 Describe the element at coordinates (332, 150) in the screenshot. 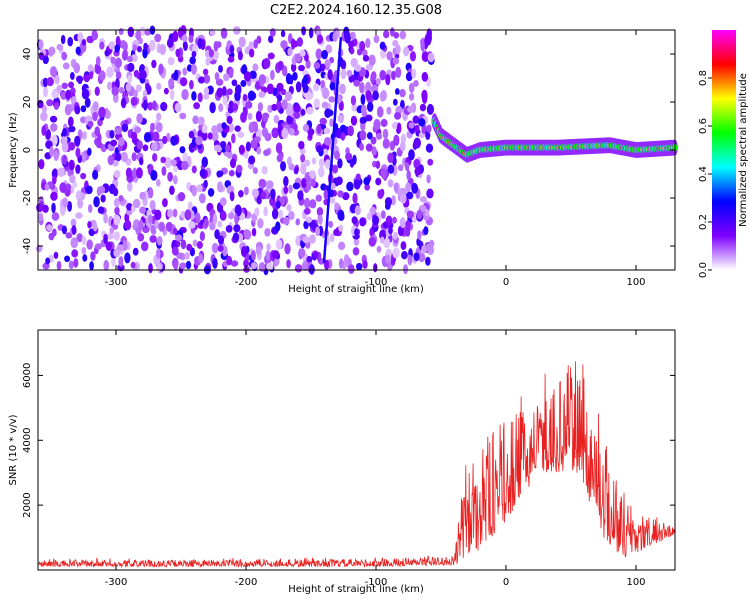

I see `heatmap-streak` at that location.